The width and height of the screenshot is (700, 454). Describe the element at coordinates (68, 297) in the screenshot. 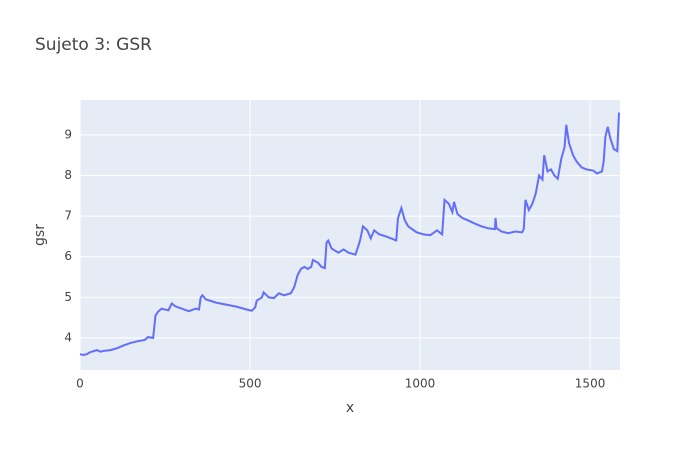

I see `y-tick-label: 5` at that location.